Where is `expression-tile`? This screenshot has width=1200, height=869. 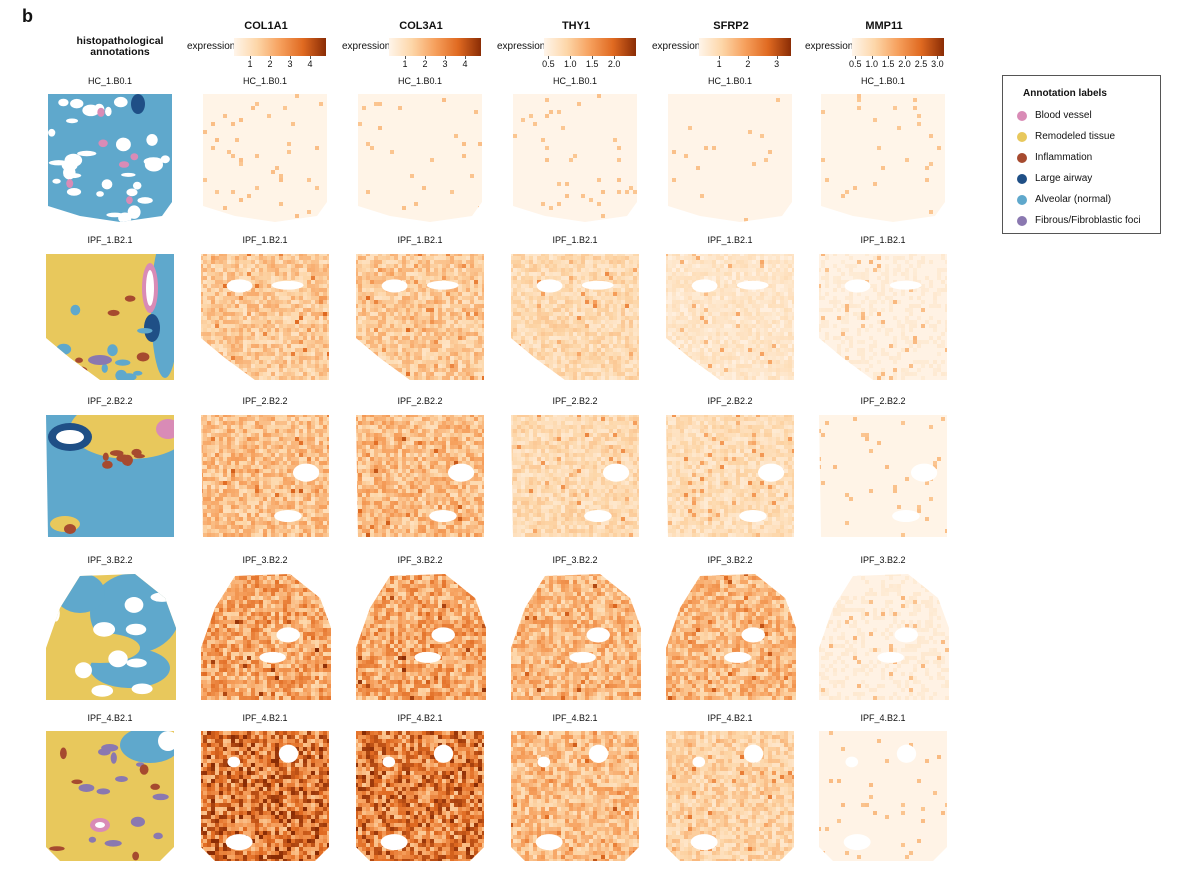
expression-tile is located at coordinates (575, 316).